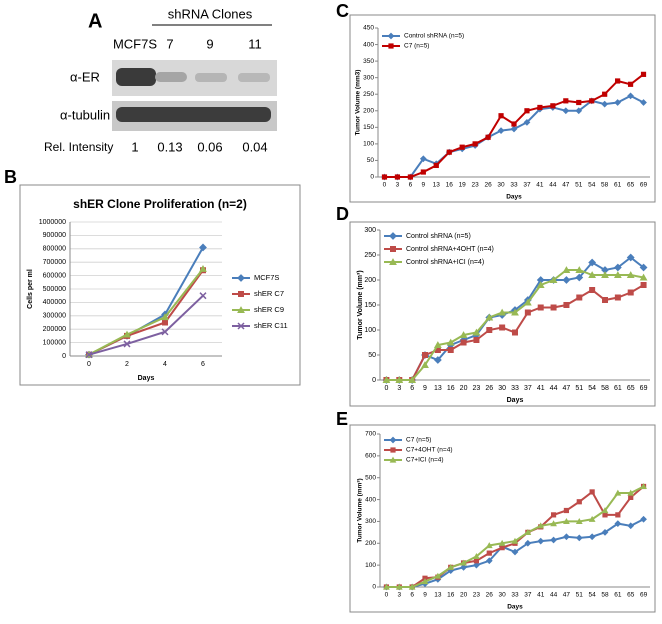 The width and height of the screenshot is (662, 624). Describe the element at coordinates (30, 289) in the screenshot. I see `y-axis-title: Cells per ml` at that location.